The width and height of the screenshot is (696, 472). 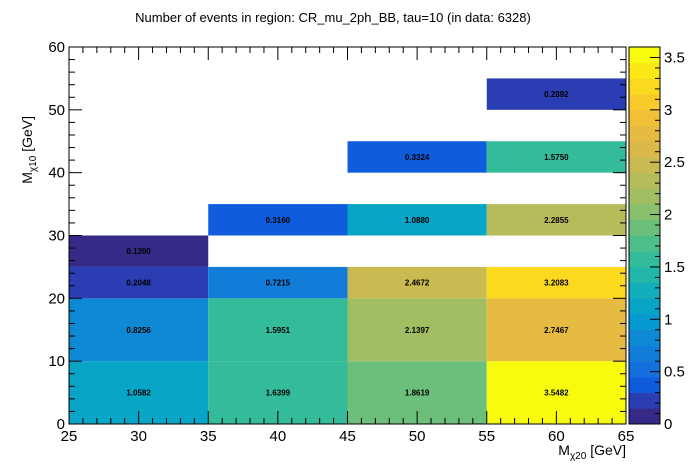 What do you see at coordinates (69, 436) in the screenshot?
I see `x-tick-label: 25` at bounding box center [69, 436].